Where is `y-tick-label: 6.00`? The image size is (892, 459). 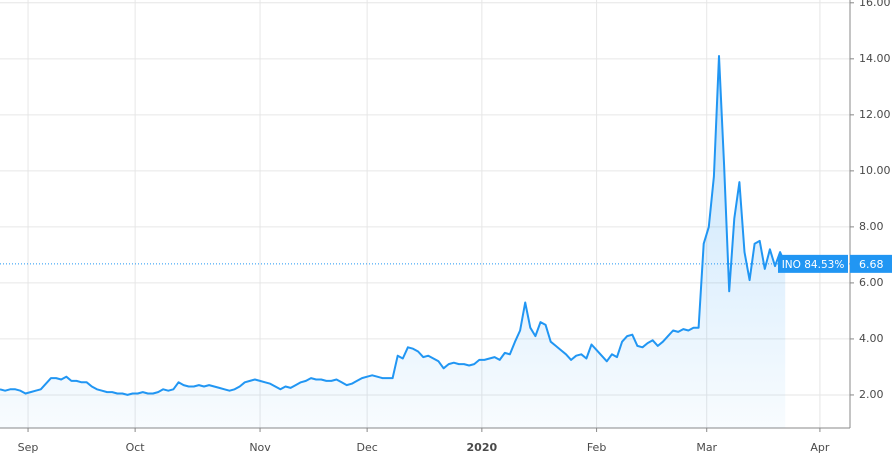
y-tick-label: 6.00 is located at coordinates (871, 282).